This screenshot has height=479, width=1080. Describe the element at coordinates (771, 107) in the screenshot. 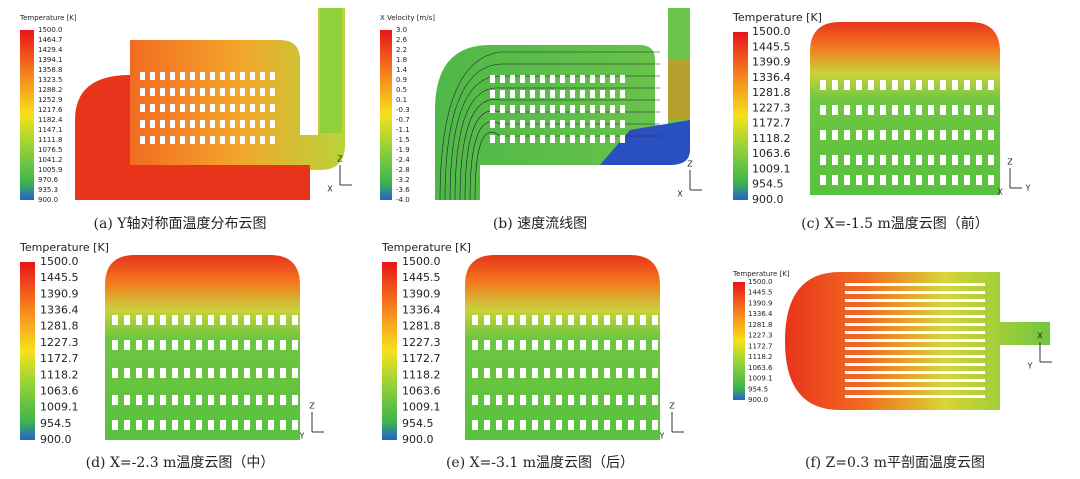

I see `legend-label: 1227.3` at that location.